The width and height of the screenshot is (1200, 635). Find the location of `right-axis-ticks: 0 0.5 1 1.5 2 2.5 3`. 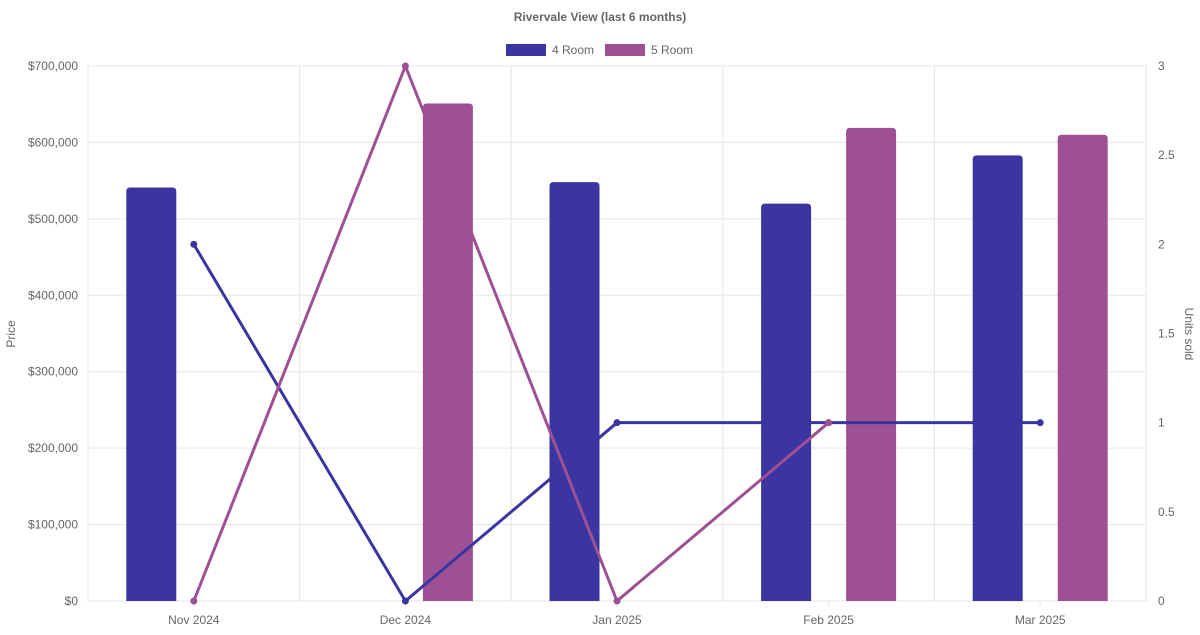

right-axis-ticks: 0 0.5 1 1.5 2 2.5 3 is located at coordinates (1166, 333).